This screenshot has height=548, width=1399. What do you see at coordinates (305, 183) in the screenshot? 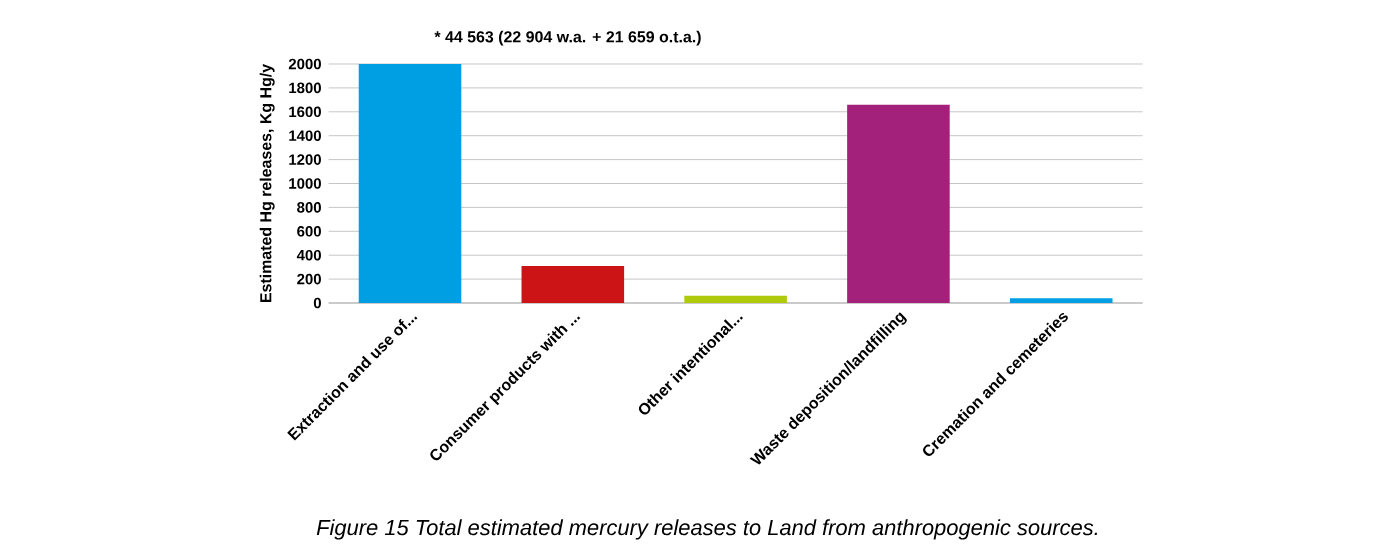
I see `y-tick-label: 1000` at bounding box center [305, 183].